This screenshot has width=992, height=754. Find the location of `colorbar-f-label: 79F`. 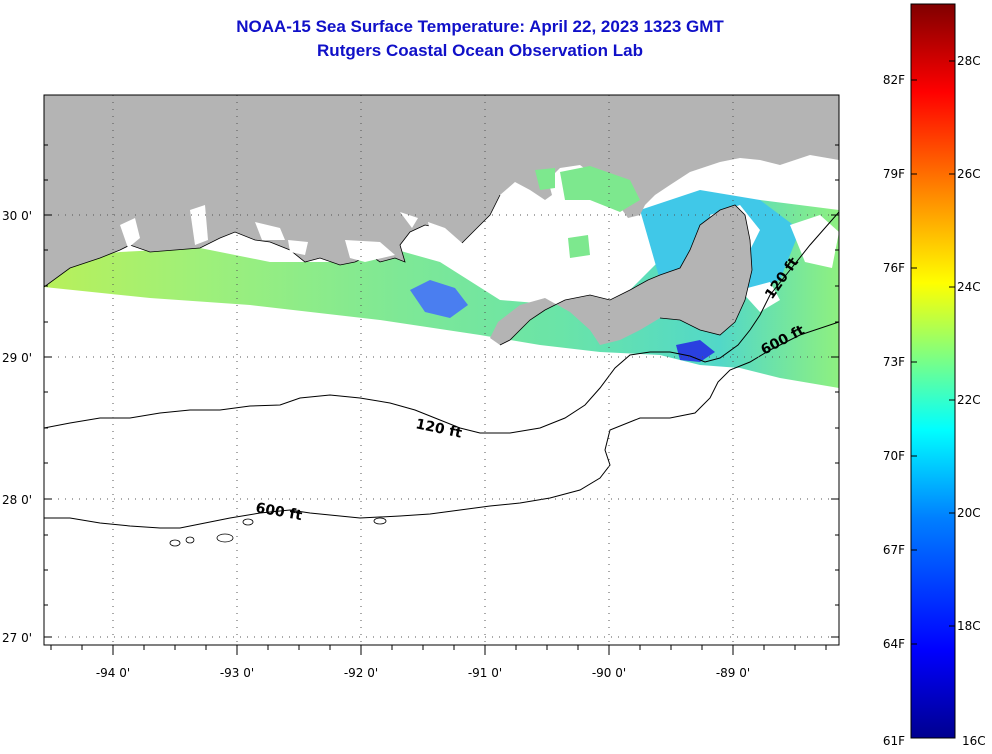

colorbar-f-label: 79F is located at coordinates (894, 174).